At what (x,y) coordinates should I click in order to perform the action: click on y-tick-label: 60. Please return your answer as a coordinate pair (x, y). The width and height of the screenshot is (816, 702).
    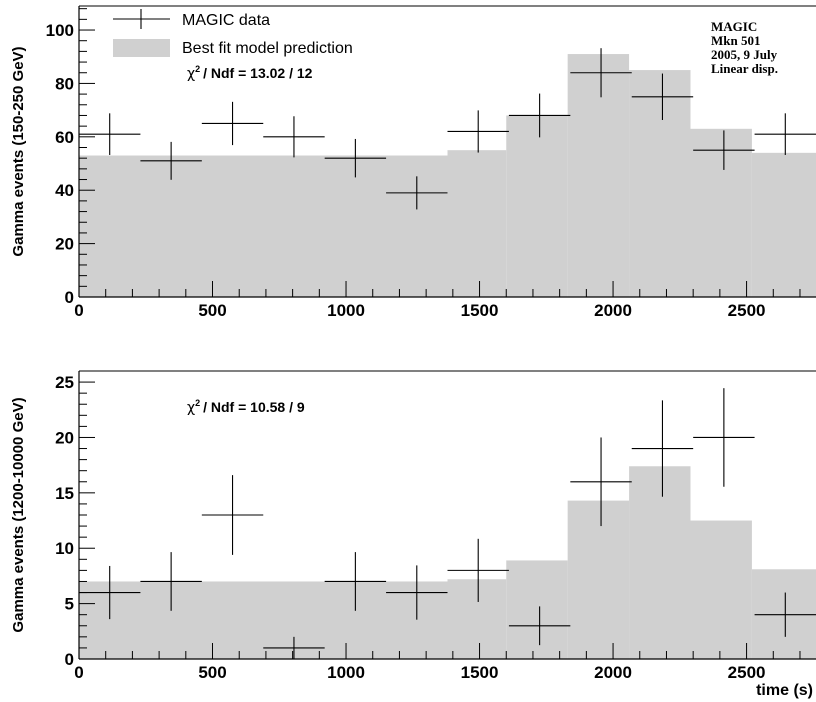
    Looking at the image, I should click on (64, 137).